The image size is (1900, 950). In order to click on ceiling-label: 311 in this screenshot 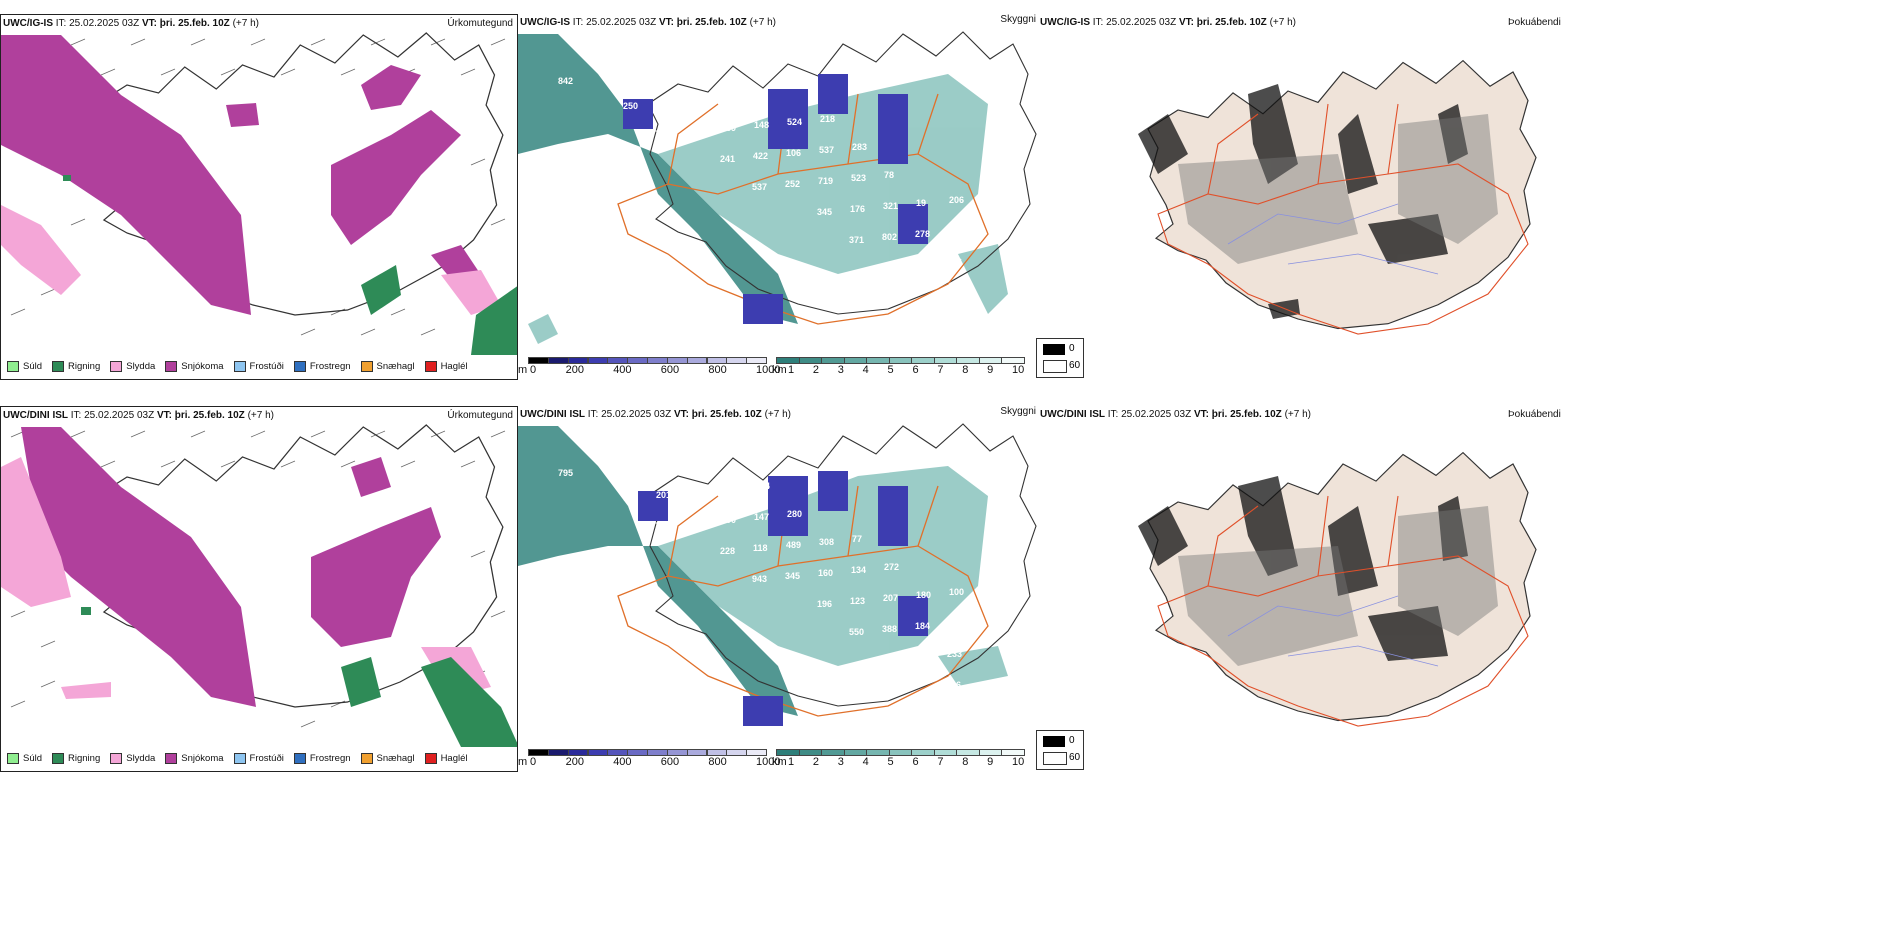, I will do `click(921, 265)`.